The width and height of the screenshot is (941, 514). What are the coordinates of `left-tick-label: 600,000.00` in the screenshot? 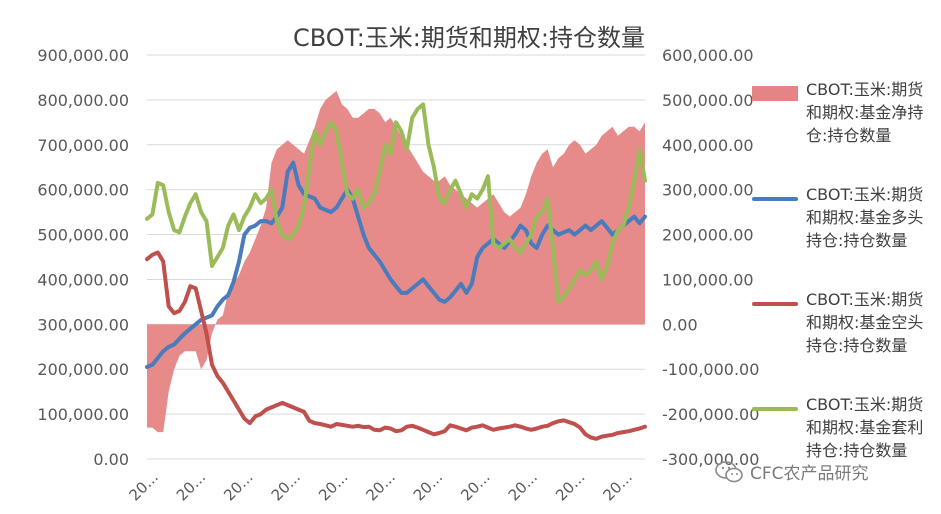 It's located at (83, 190).